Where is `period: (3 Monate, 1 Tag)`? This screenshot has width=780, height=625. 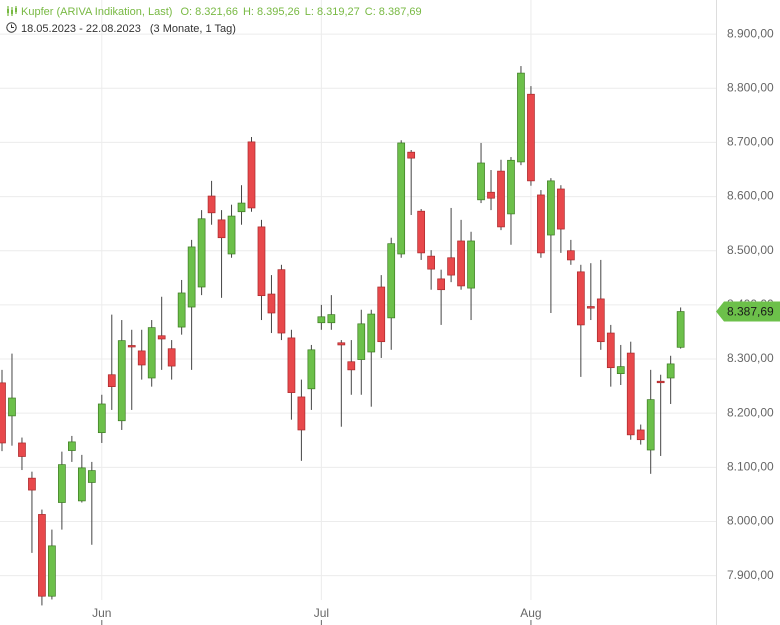 period: (3 Monate, 1 Tag) is located at coordinates (192, 29).